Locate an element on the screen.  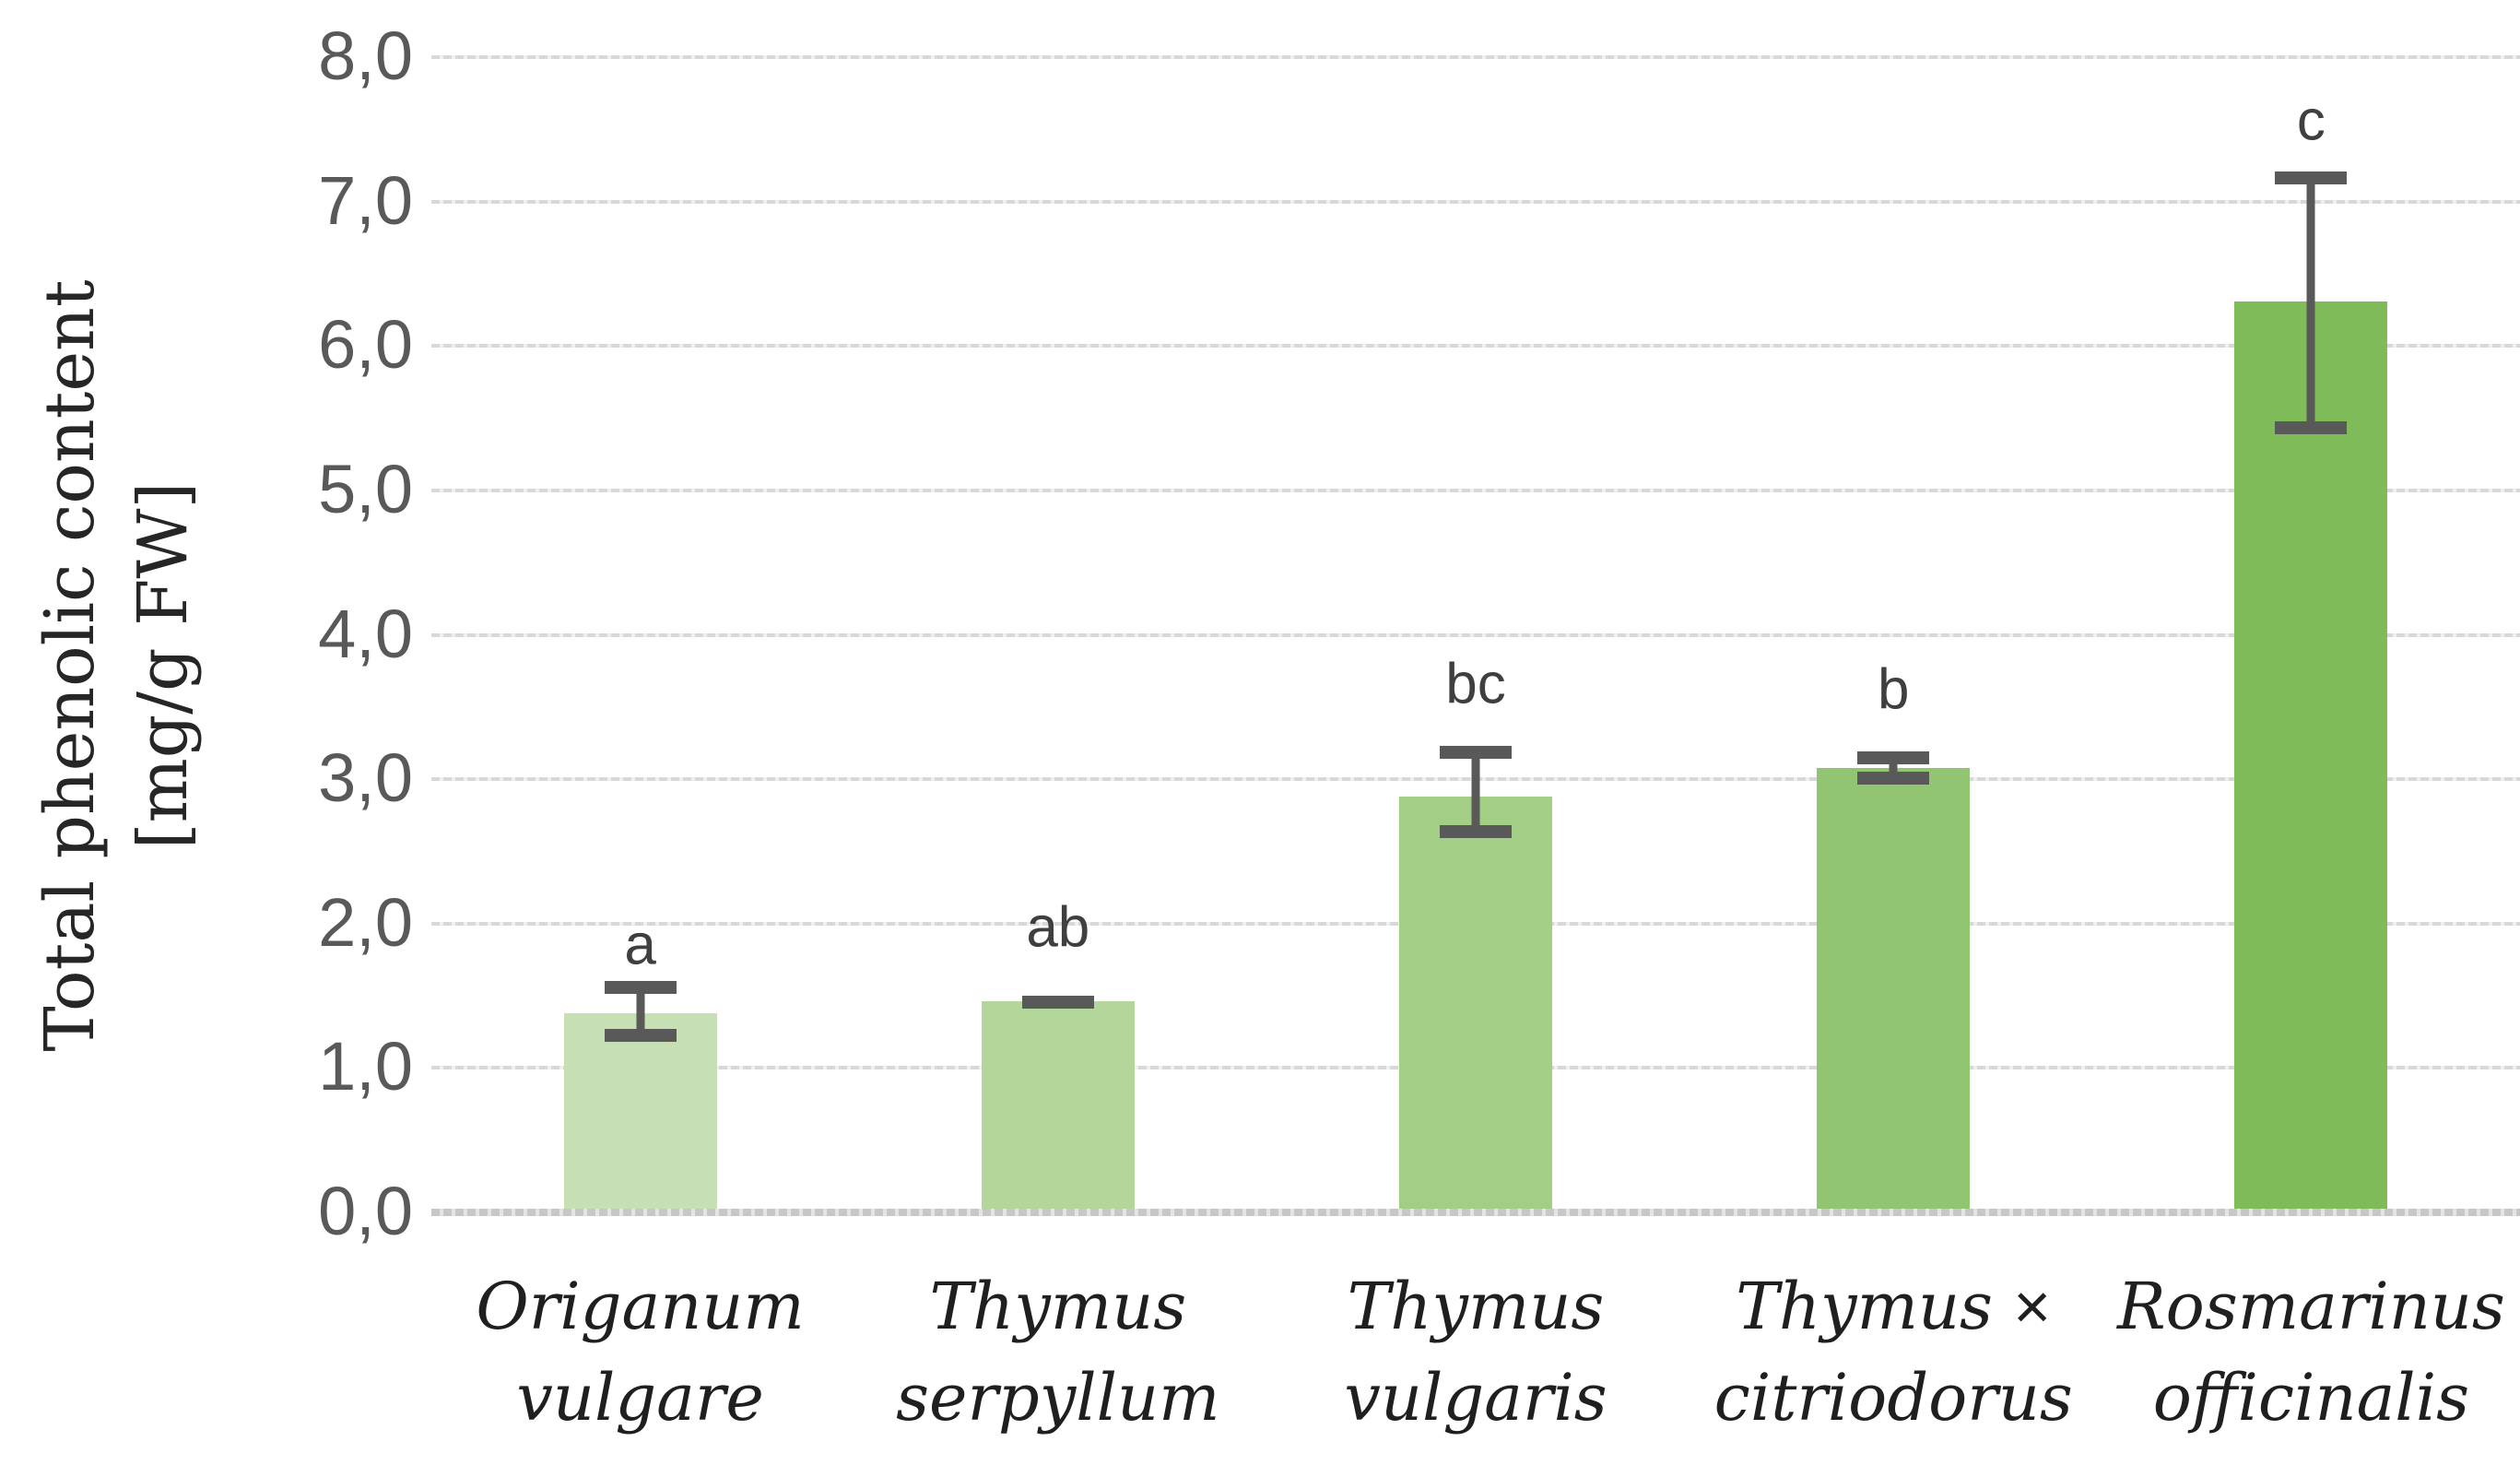
x-axis-line is located at coordinates (1475, 1212).